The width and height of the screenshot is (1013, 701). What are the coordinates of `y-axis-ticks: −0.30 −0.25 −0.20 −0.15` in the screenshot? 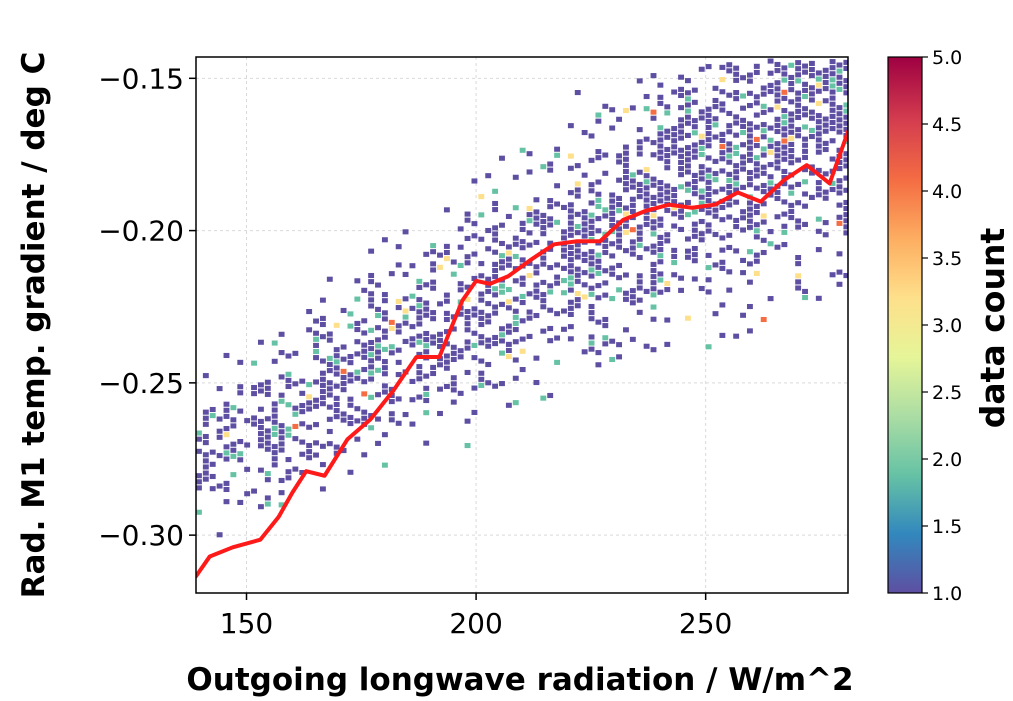 It's located at (147, 307).